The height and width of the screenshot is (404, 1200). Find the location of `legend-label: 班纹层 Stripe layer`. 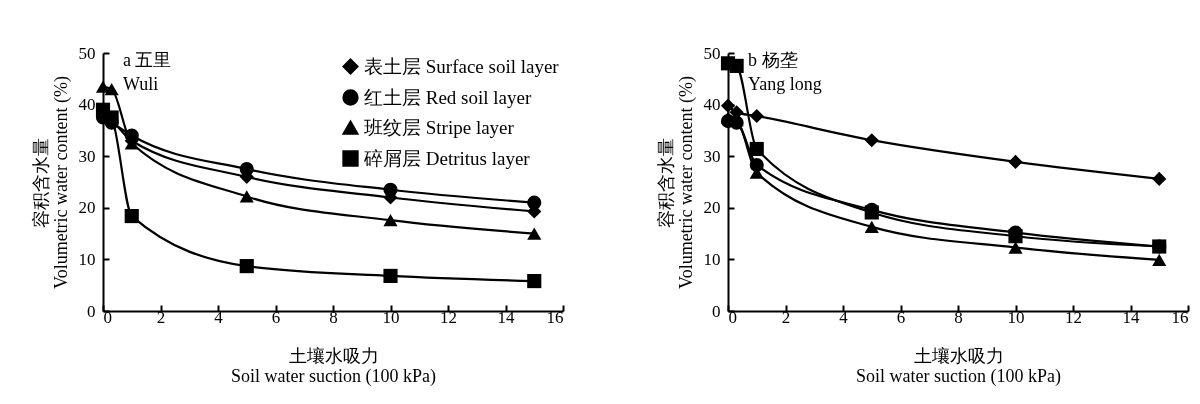

legend-label: 班纹层 Stripe layer is located at coordinates (439, 127).